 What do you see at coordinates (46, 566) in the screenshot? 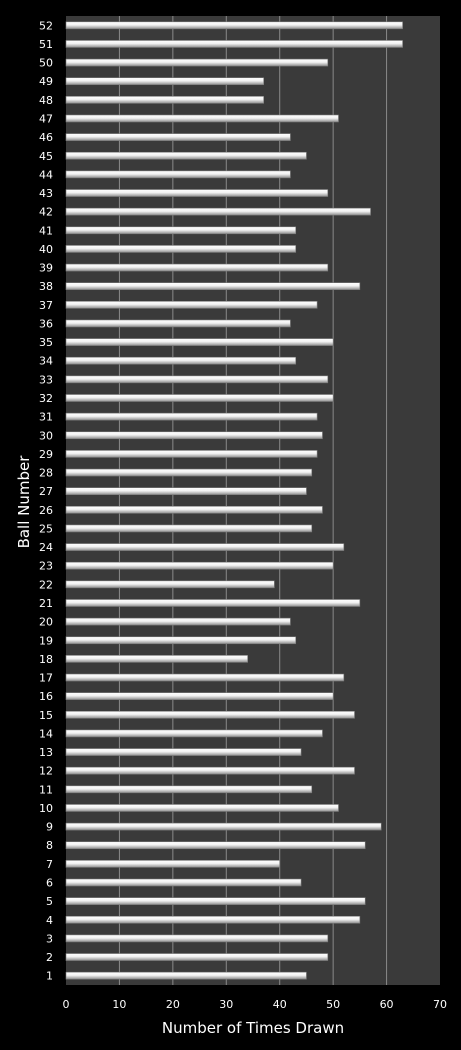
I see `y-tick-label: 23` at bounding box center [46, 566].